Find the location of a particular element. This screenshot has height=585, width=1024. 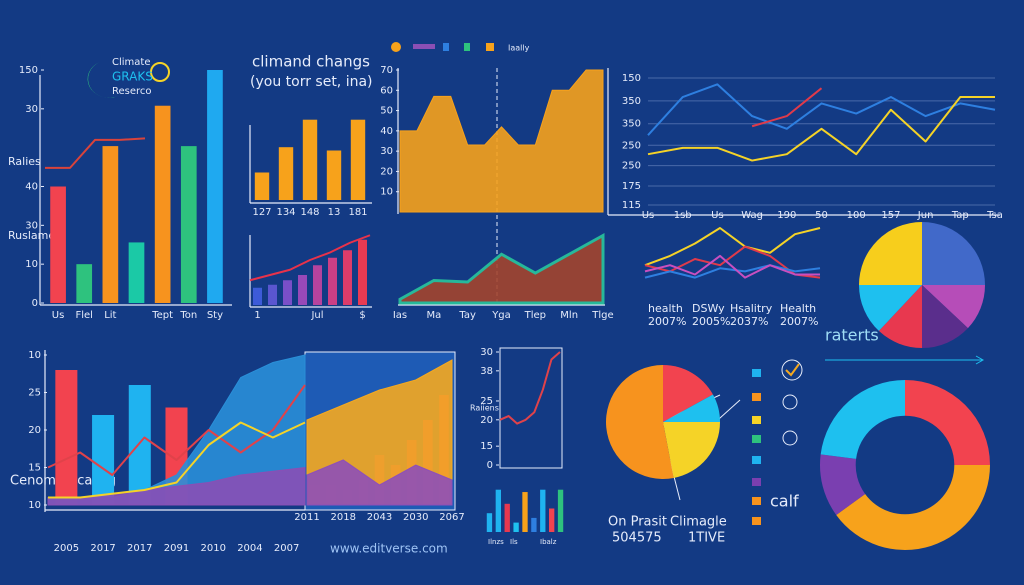

x-tick-label: Tsa is located at coordinates (994, 215).